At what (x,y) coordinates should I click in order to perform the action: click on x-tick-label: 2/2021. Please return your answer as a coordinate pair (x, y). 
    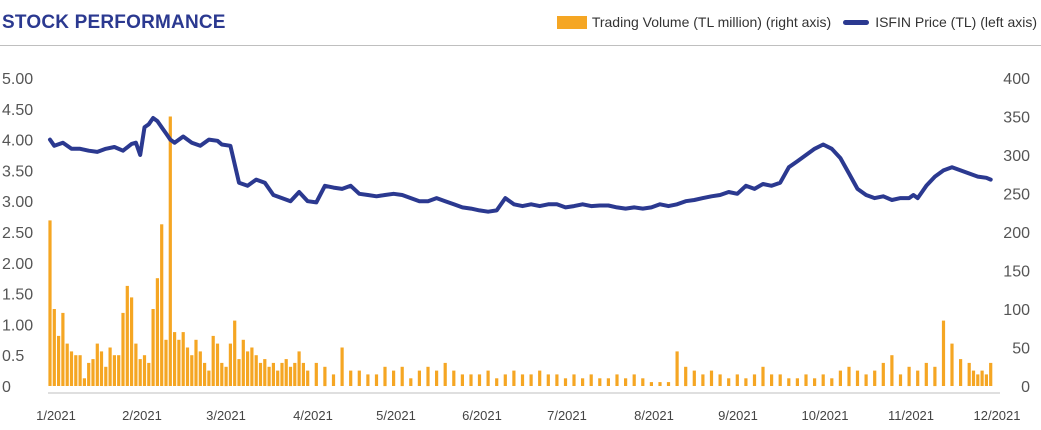
    Looking at the image, I should click on (142, 415).